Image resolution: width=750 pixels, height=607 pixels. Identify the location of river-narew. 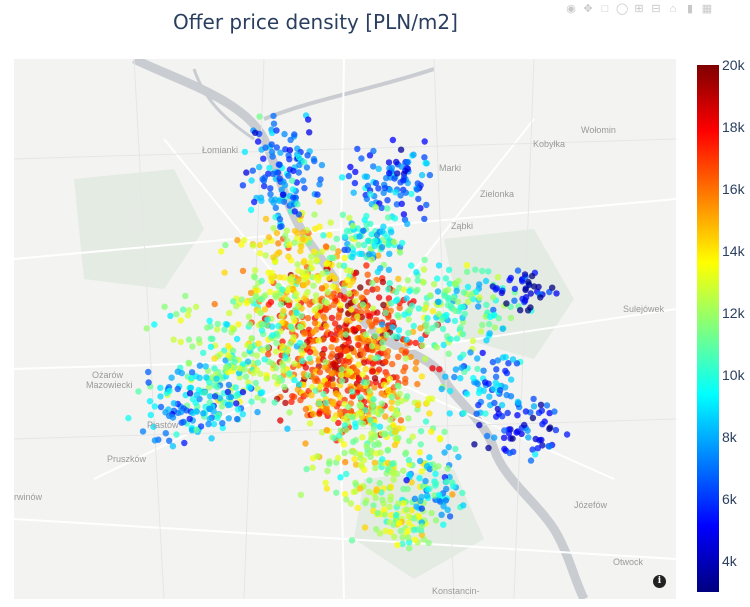
(349, 94).